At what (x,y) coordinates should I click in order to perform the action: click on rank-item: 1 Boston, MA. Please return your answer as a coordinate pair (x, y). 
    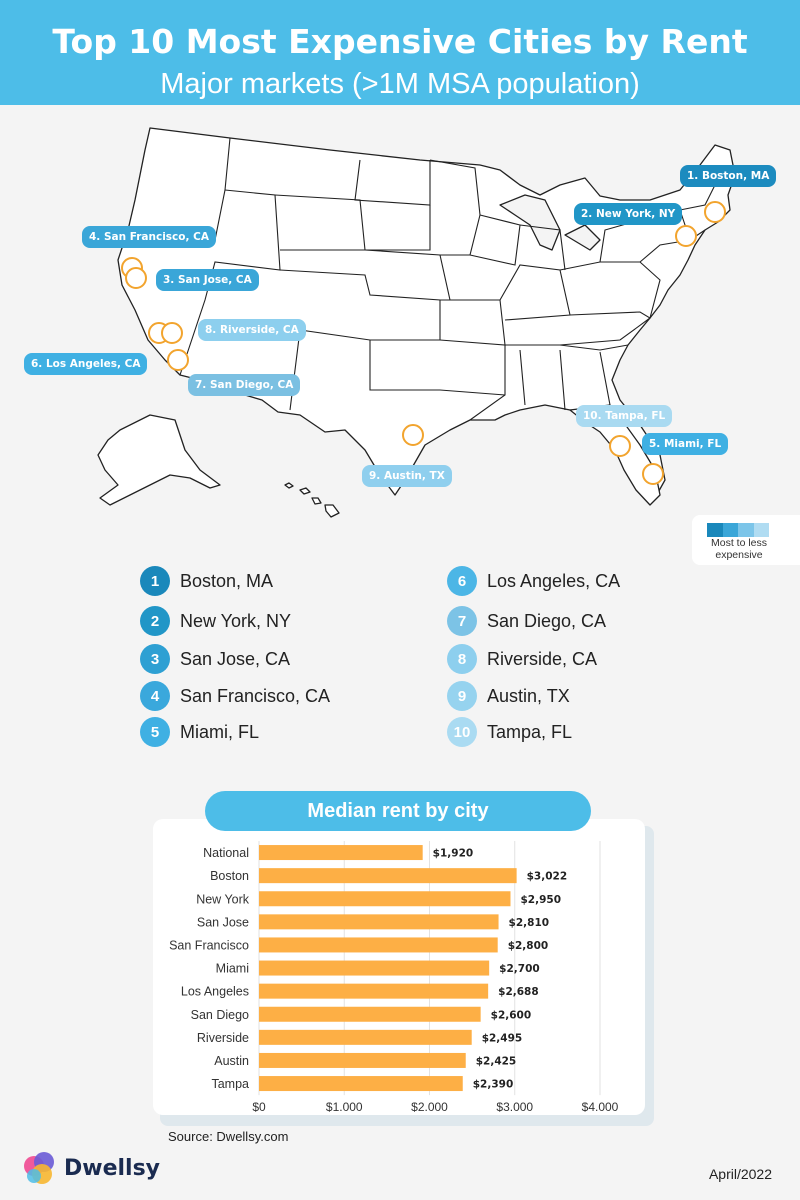
    Looking at the image, I should click on (206, 581).